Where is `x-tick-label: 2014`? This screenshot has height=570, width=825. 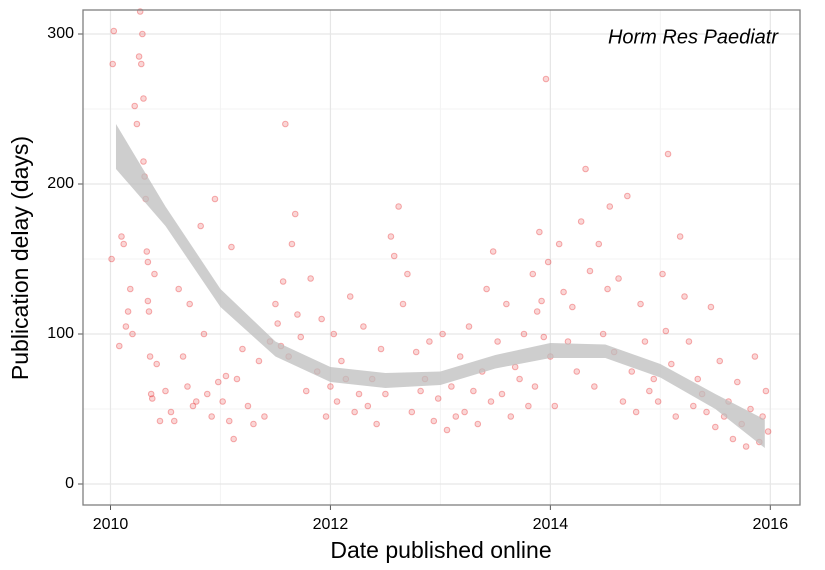
x-tick-label: 2014 is located at coordinates (551, 524).